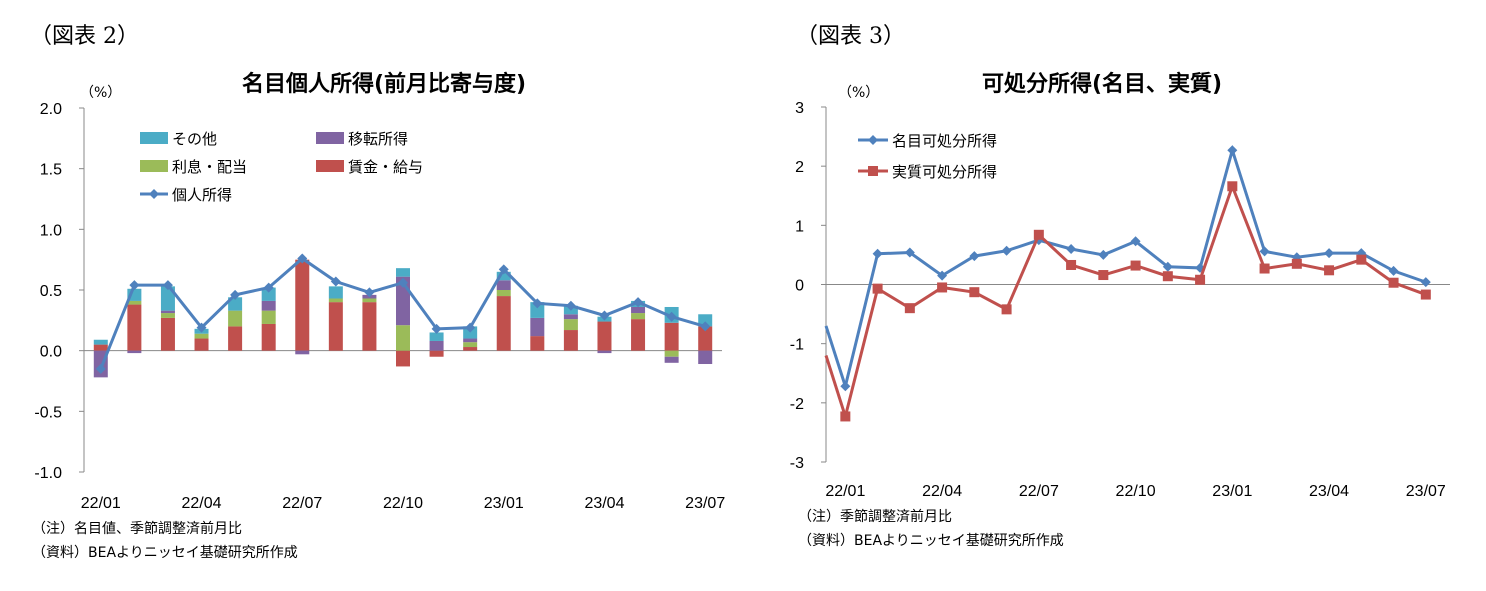 The image size is (1486, 591). What do you see at coordinates (1039, 491) in the screenshot?
I see `chart-2-x-tick-label: 22/07` at bounding box center [1039, 491].